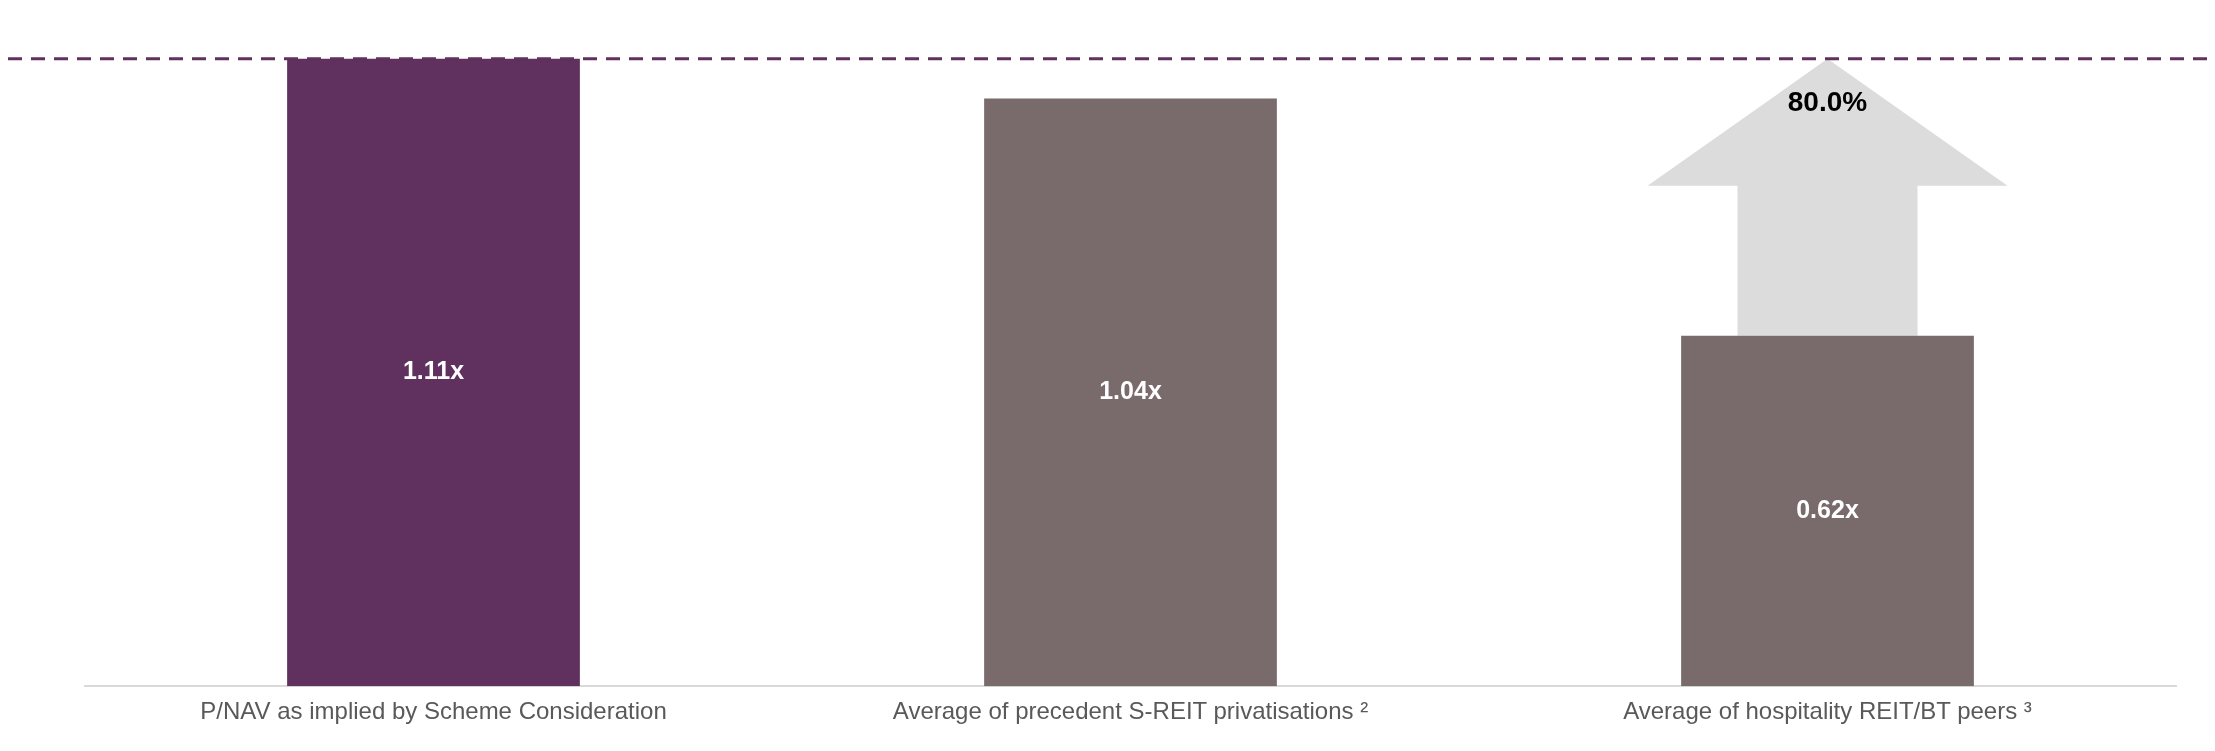 Image resolution: width=2215 pixels, height=751 pixels. I want to click on data-label: 0.62x, so click(1827, 508).